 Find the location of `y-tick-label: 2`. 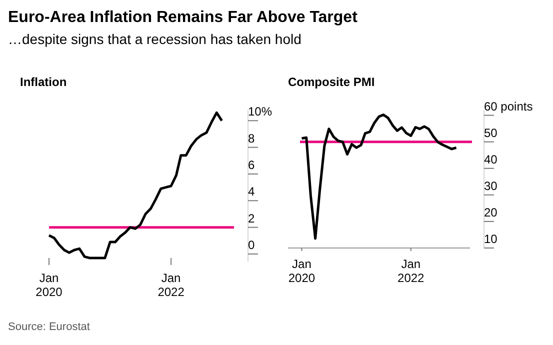

y-tick-label: 2 is located at coordinates (251, 218).